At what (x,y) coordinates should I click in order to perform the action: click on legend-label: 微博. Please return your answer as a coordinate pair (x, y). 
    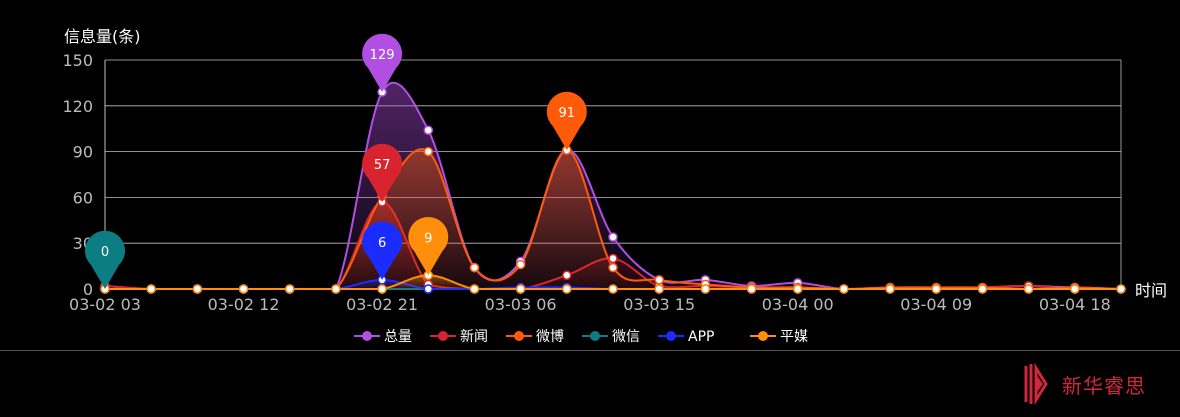
    Looking at the image, I should click on (550, 336).